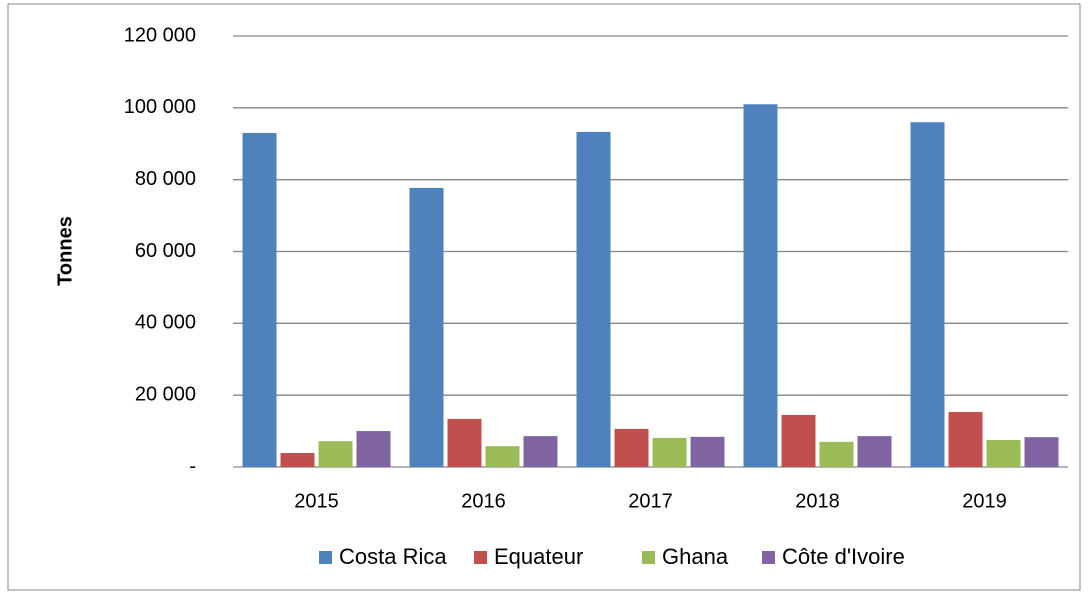  What do you see at coordinates (393, 556) in the screenshot?
I see `legend-label: Costa Rica` at bounding box center [393, 556].